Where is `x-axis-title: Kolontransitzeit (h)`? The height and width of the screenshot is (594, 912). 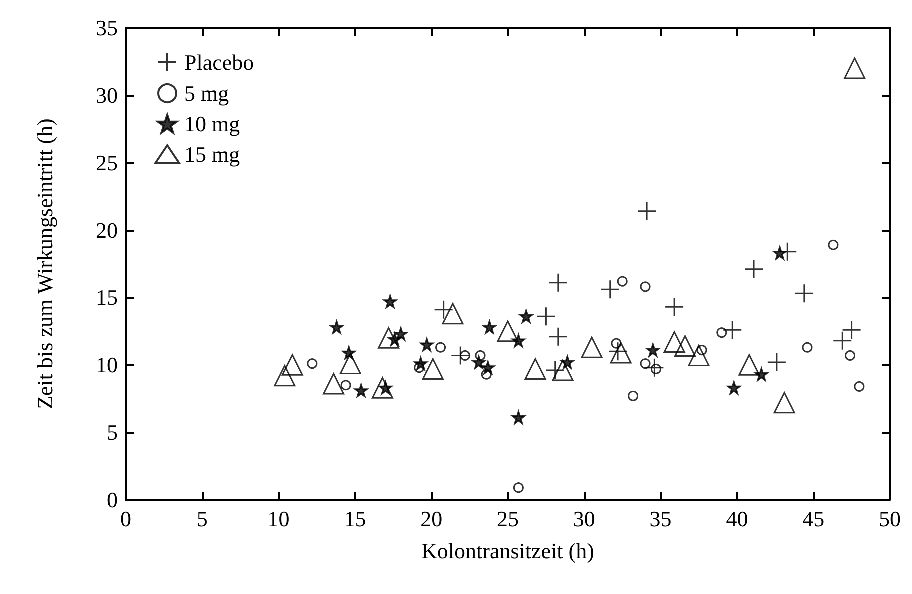
x-axis-title: Kolontransitzeit (h) is located at coordinates (508, 551).